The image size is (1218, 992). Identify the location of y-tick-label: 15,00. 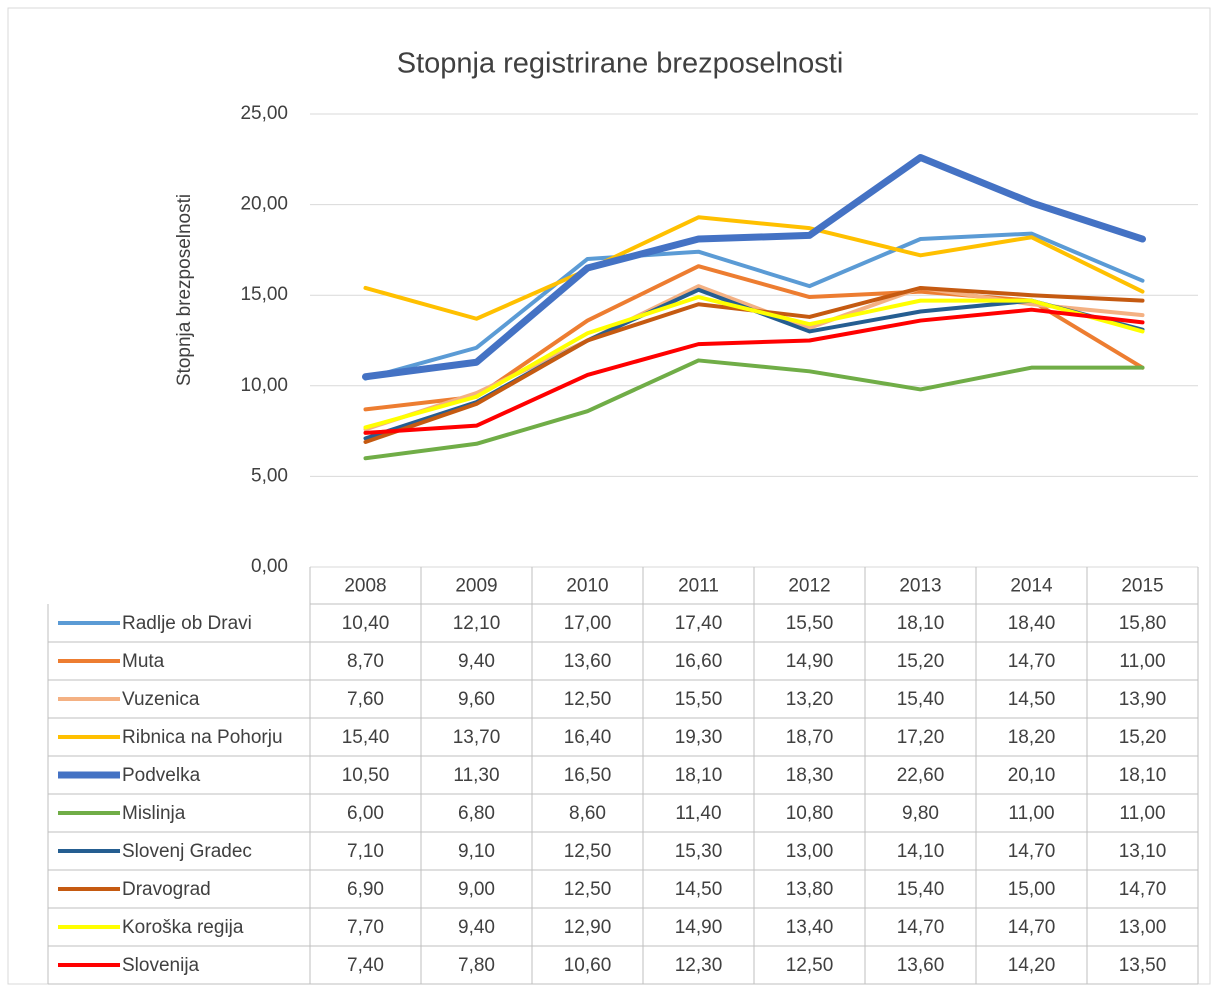
(264, 294).